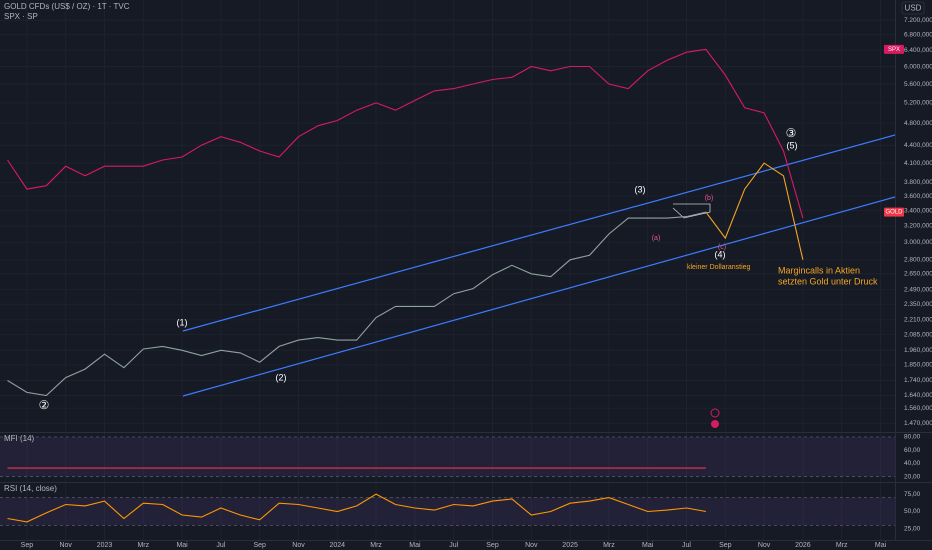 The image size is (932, 550). I want to click on wave-label: ②, so click(44, 405).